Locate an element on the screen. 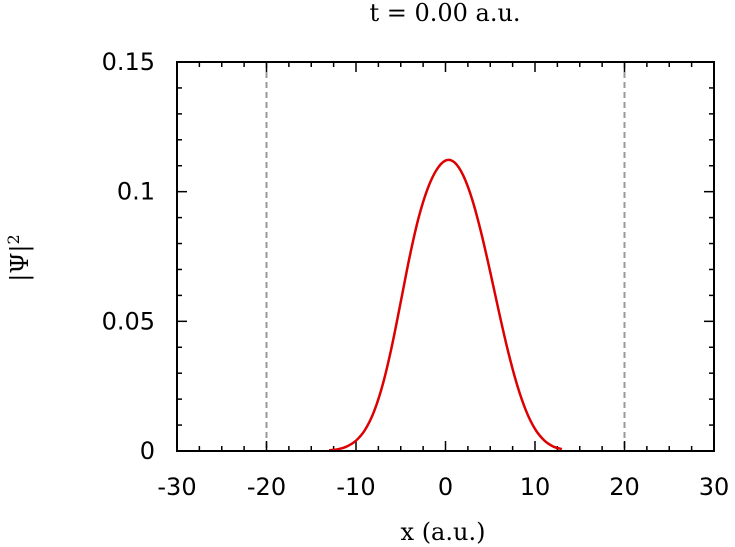 The height and width of the screenshot is (547, 735). x-tick-label: -10 is located at coordinates (355, 487).